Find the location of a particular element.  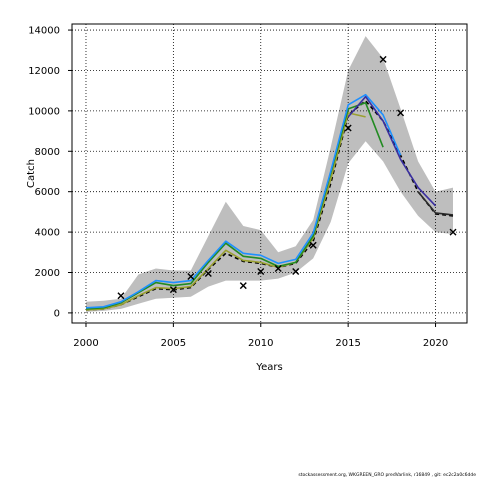

x-tick-label: 2020 is located at coordinates (435, 343).